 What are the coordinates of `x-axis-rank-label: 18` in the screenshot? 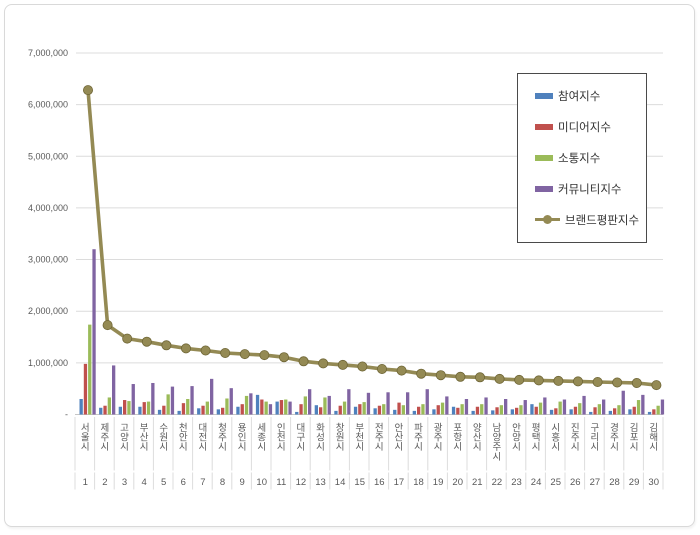 It's located at (418, 482).